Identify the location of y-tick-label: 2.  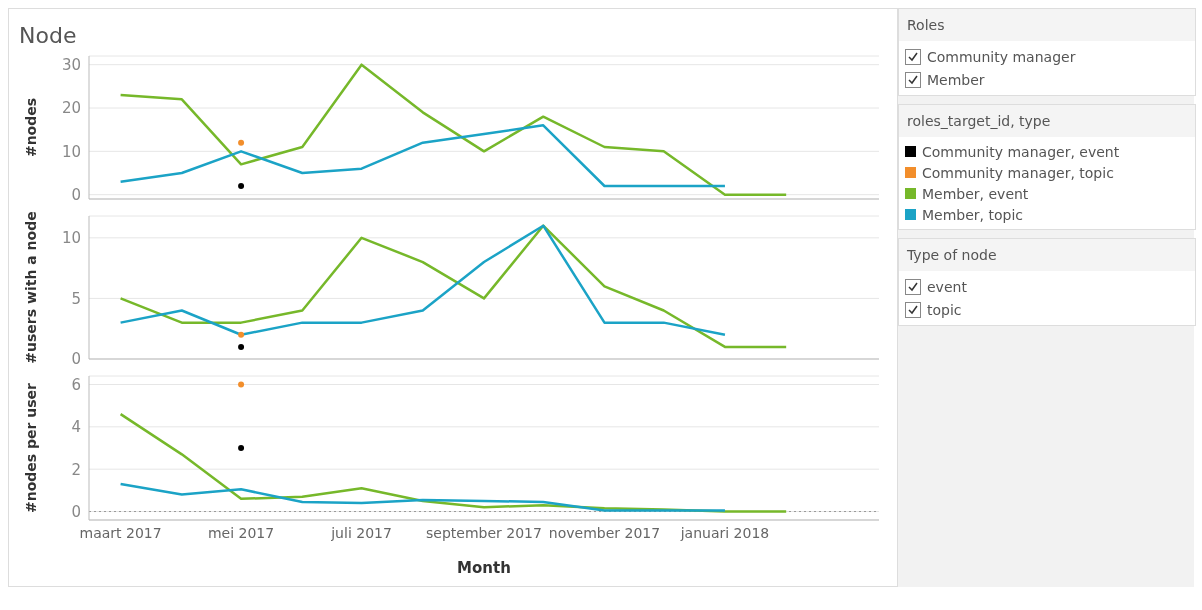
(76, 469).